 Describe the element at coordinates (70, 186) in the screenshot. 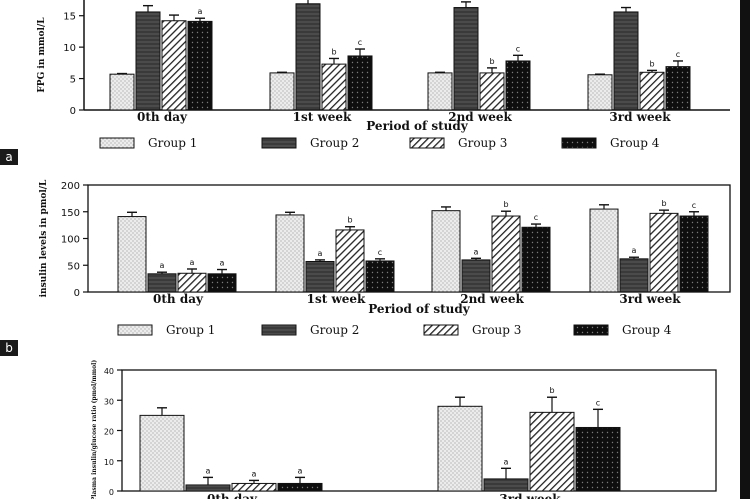

I see `y-tick-label: 200` at that location.